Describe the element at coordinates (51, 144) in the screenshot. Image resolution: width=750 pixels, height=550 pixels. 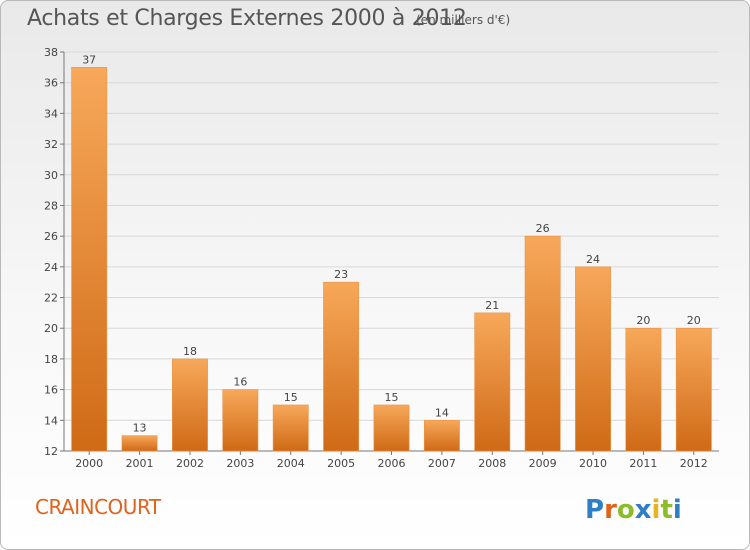
I see `y-tick-label: 32` at that location.